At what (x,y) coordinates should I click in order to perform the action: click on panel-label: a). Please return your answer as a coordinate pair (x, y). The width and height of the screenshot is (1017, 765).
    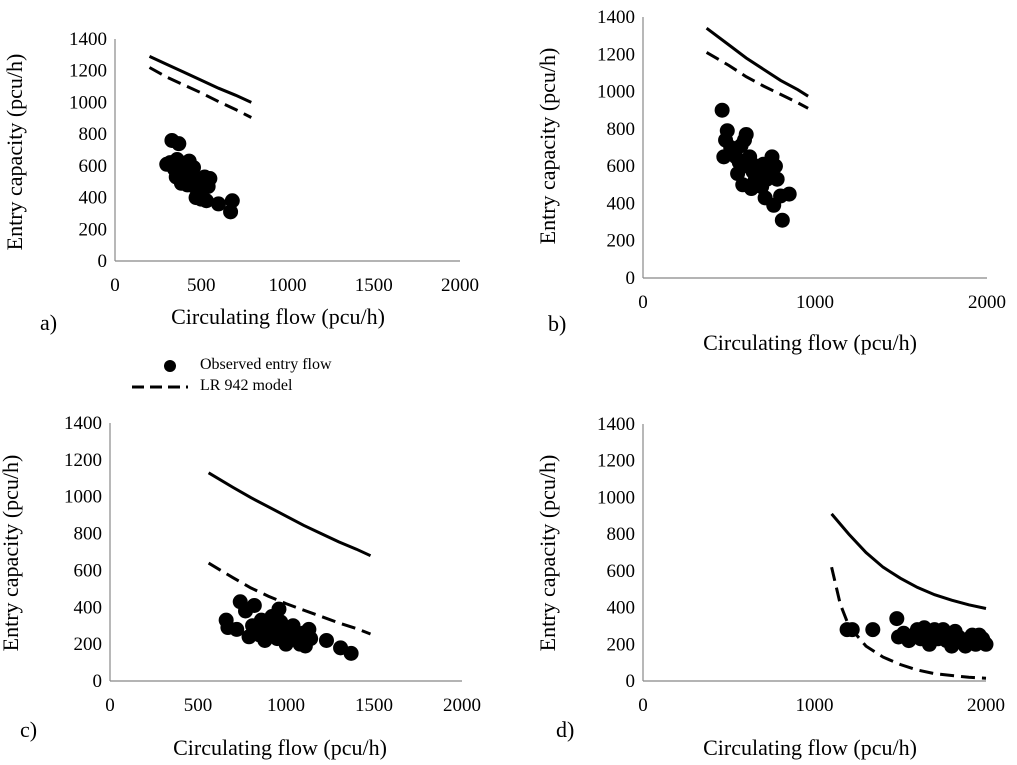
    Looking at the image, I should click on (48, 322).